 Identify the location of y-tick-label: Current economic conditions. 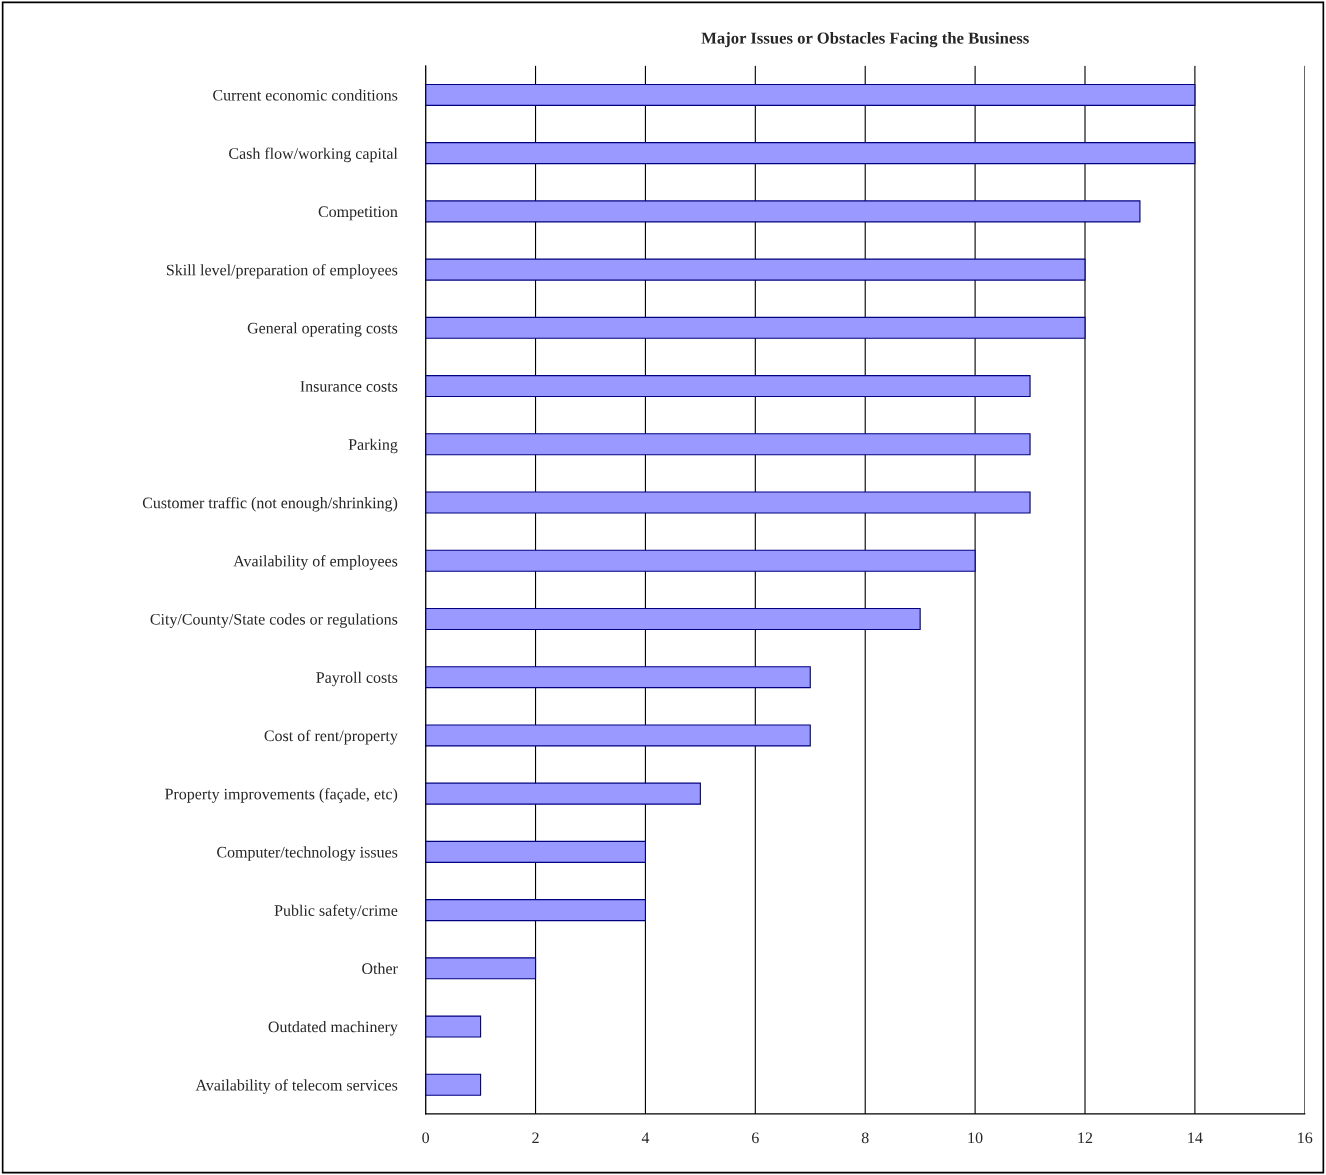
(305, 95).